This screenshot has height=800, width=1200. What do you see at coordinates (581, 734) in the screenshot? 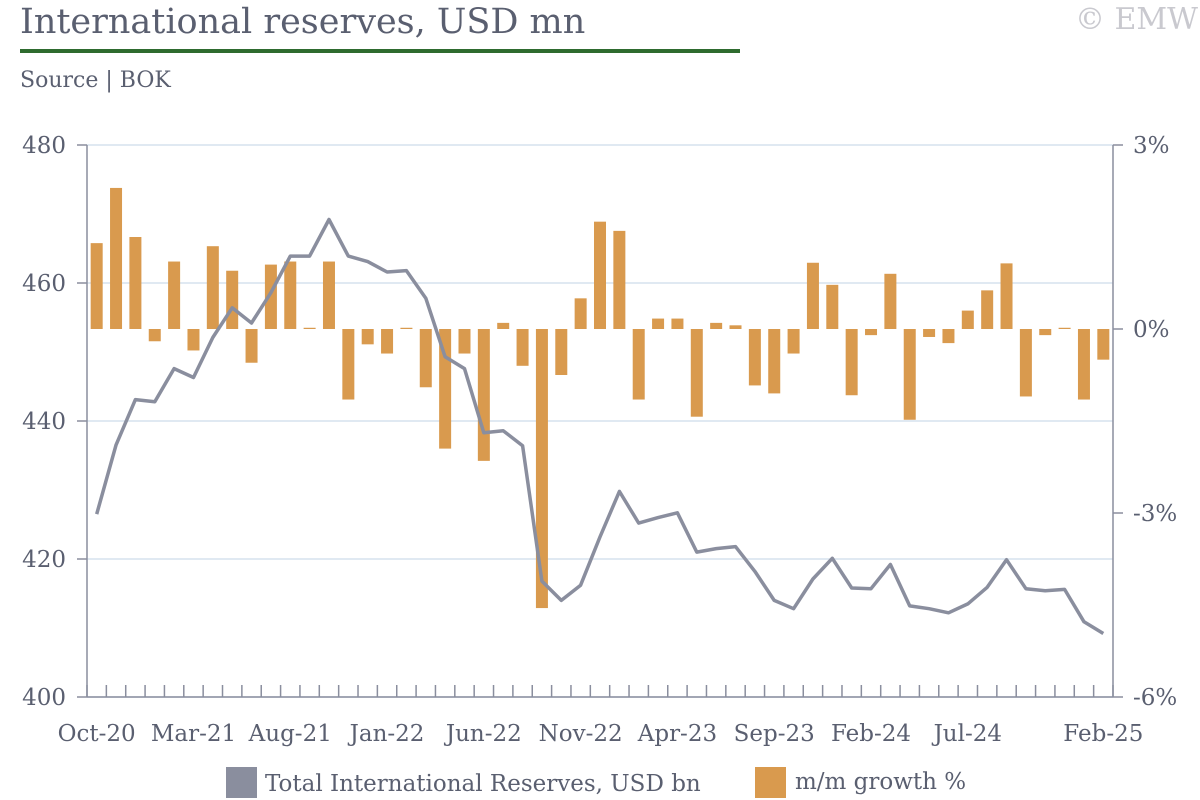
I see `x-tick-label: Nov-22` at bounding box center [581, 734].